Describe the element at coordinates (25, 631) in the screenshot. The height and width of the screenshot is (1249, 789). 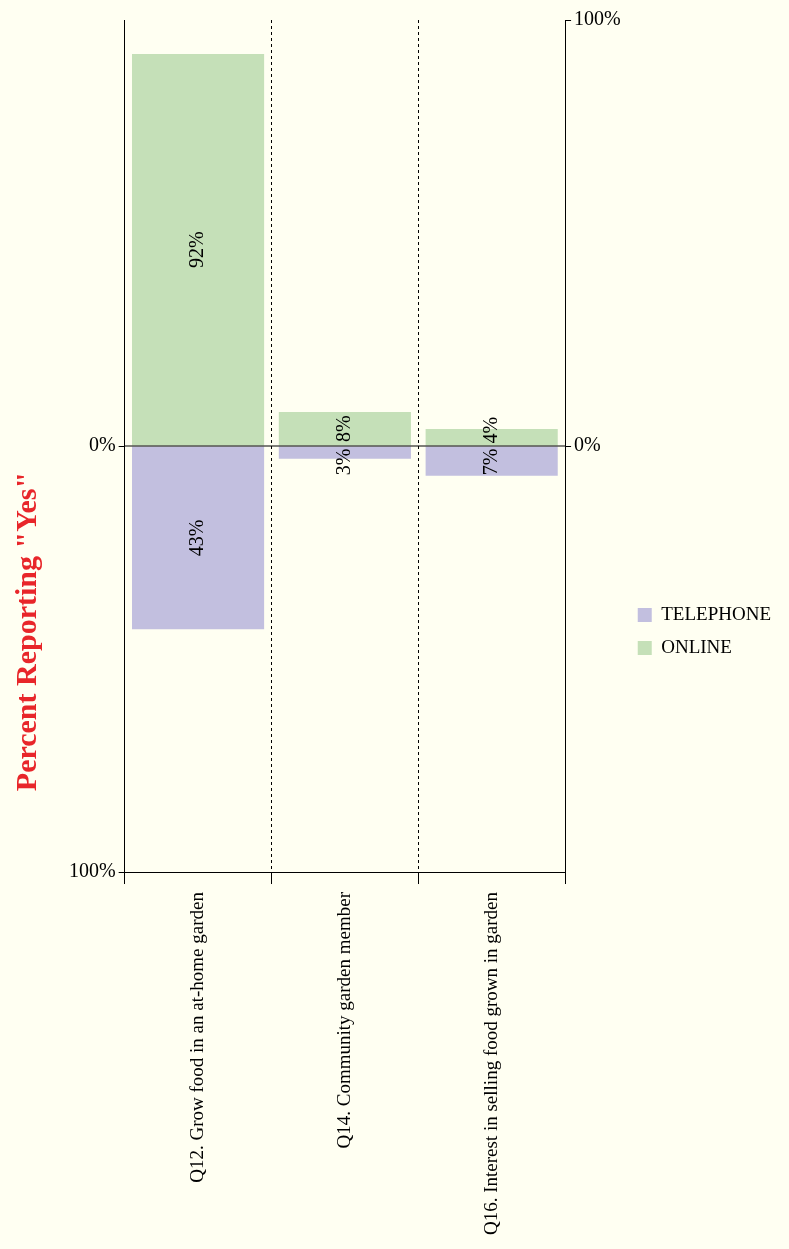
I see `text: Percent Reporting "Yes"` at that location.